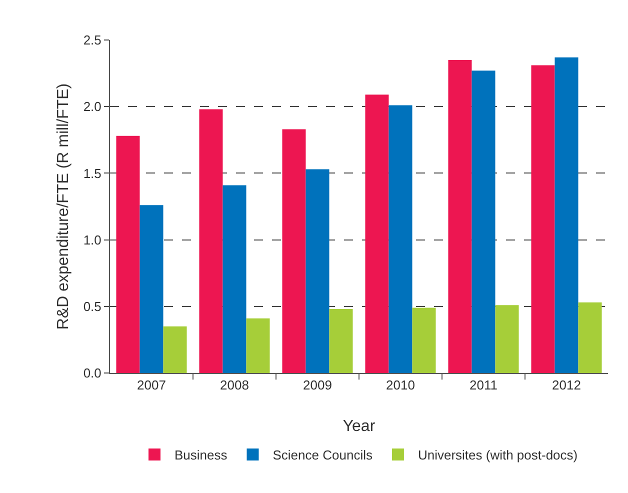 Image resolution: width=628 pixels, height=493 pixels. I want to click on y-tick-label: 1.5, so click(92, 173).